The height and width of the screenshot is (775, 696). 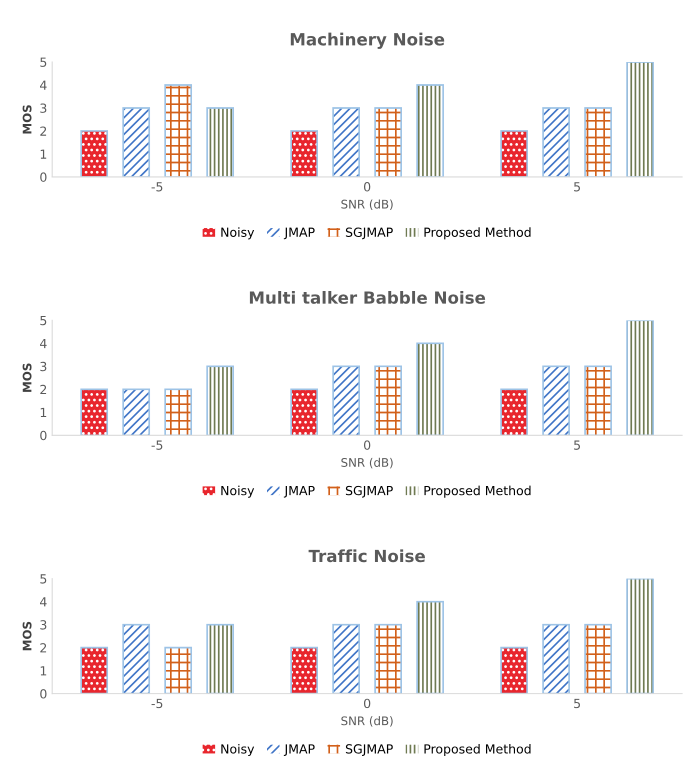 What do you see at coordinates (367, 40) in the screenshot?
I see `chart-title: Machinery Noise` at bounding box center [367, 40].